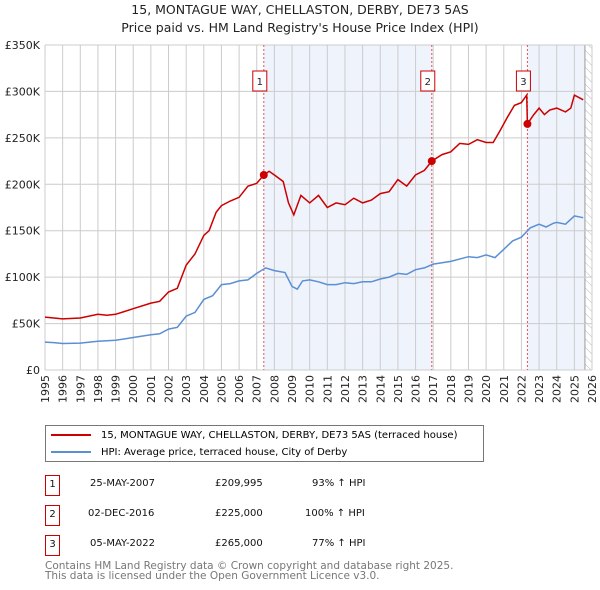  What do you see at coordinates (23, 138) in the screenshot?
I see `y-tick-label: £250K` at bounding box center [23, 138].